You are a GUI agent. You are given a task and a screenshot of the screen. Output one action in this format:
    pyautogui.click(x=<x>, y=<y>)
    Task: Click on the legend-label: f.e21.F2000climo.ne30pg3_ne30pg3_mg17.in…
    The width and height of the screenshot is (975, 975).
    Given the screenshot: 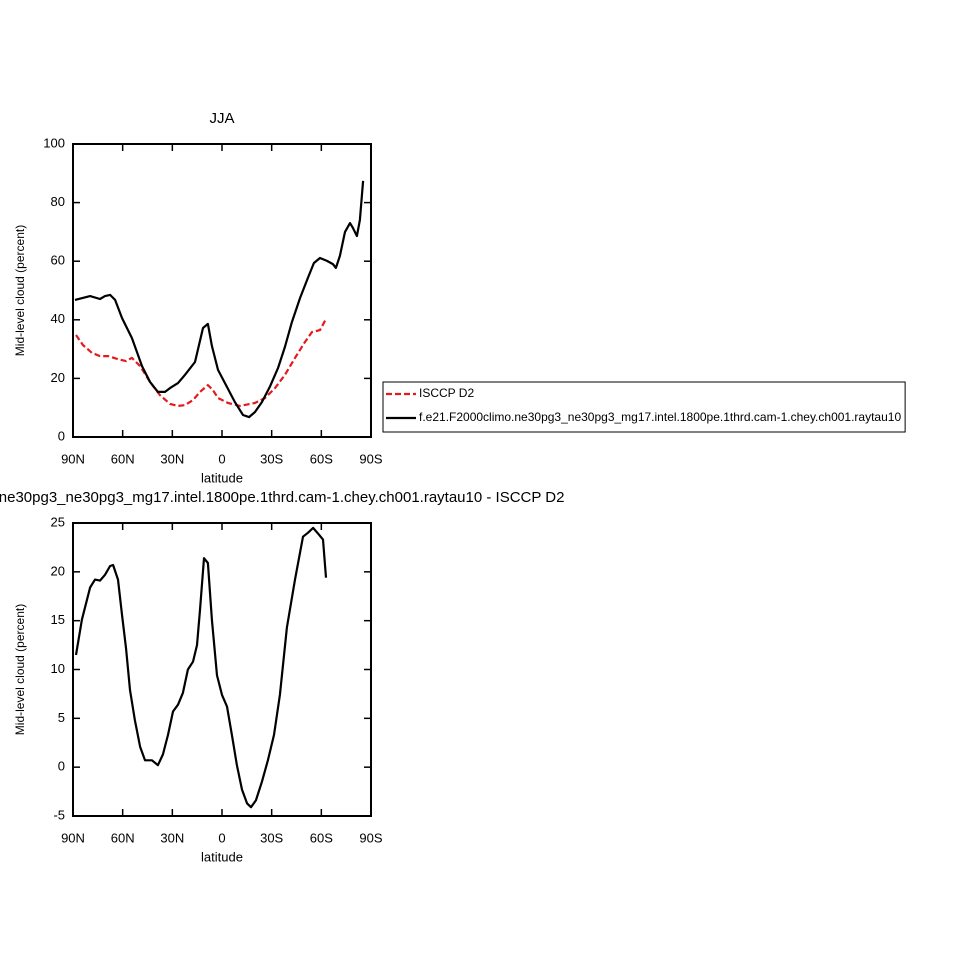 What is the action you would take?
    pyautogui.click(x=660, y=417)
    